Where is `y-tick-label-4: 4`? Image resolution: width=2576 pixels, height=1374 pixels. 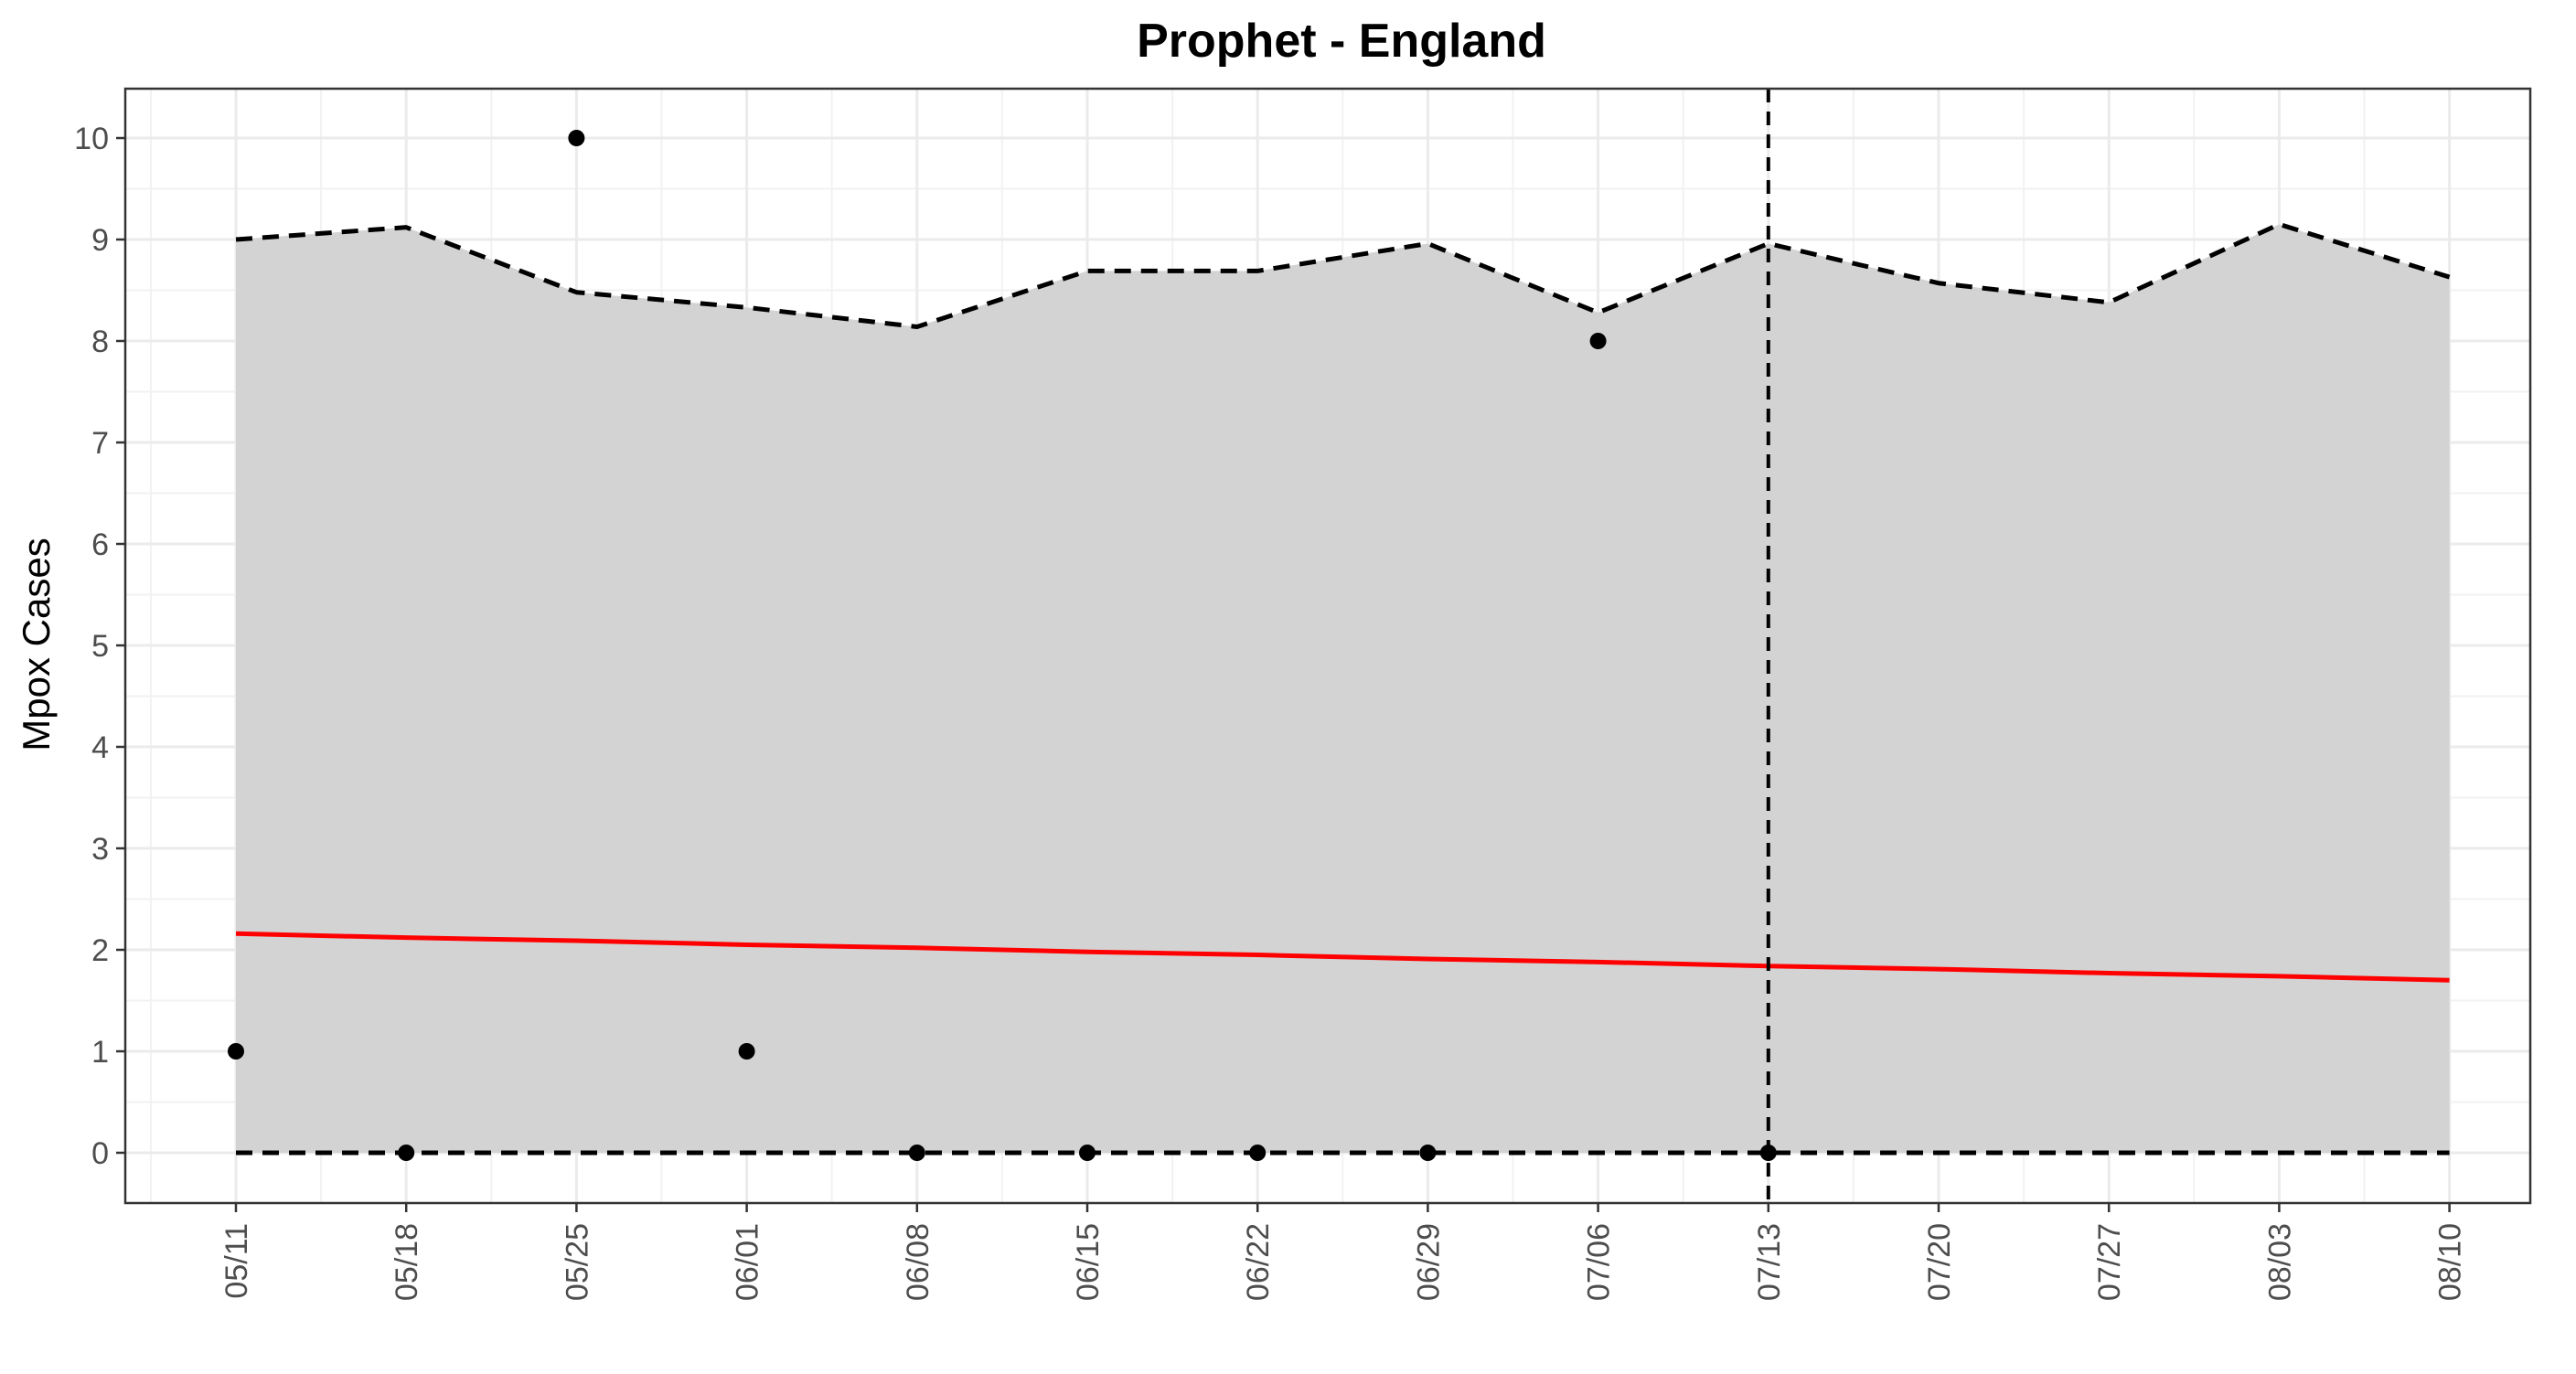
y-tick-label-4: 4 is located at coordinates (100, 747).